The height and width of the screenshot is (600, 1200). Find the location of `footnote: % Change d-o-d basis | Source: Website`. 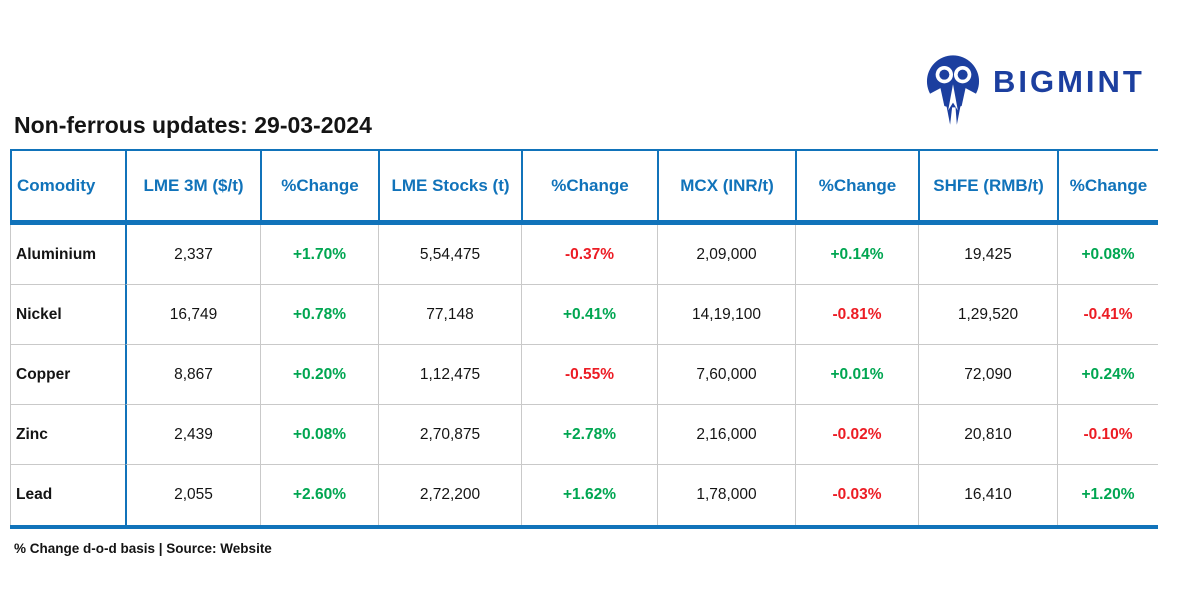

footnote: % Change d-o-d basis | Source: Website is located at coordinates (143, 548).